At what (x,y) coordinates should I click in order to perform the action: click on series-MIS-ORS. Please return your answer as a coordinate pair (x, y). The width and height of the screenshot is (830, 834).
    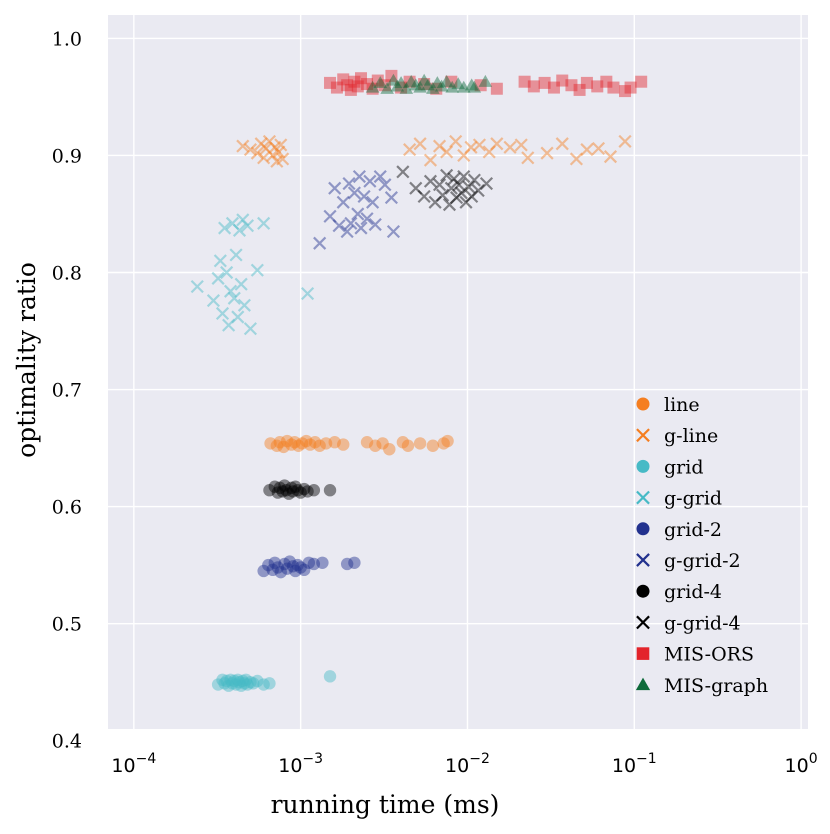
    Looking at the image, I should click on (486, 83).